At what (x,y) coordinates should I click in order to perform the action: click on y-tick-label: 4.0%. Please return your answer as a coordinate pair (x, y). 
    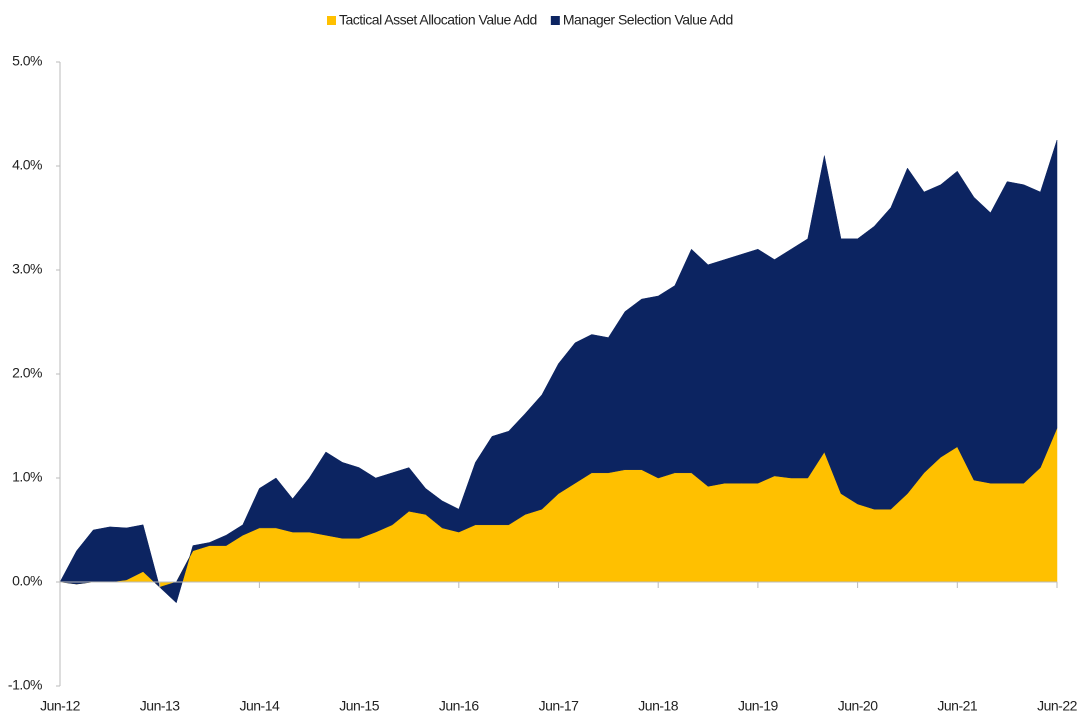
    Looking at the image, I should click on (27, 165).